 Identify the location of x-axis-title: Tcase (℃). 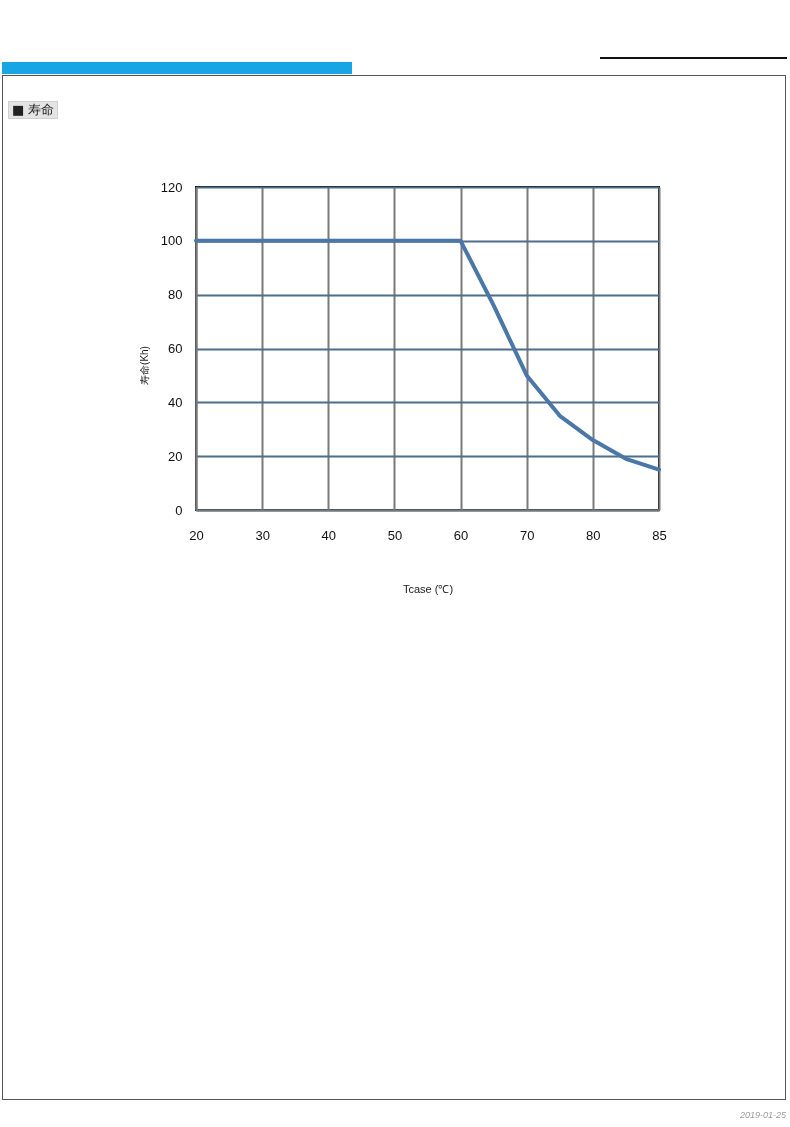
(428, 588).